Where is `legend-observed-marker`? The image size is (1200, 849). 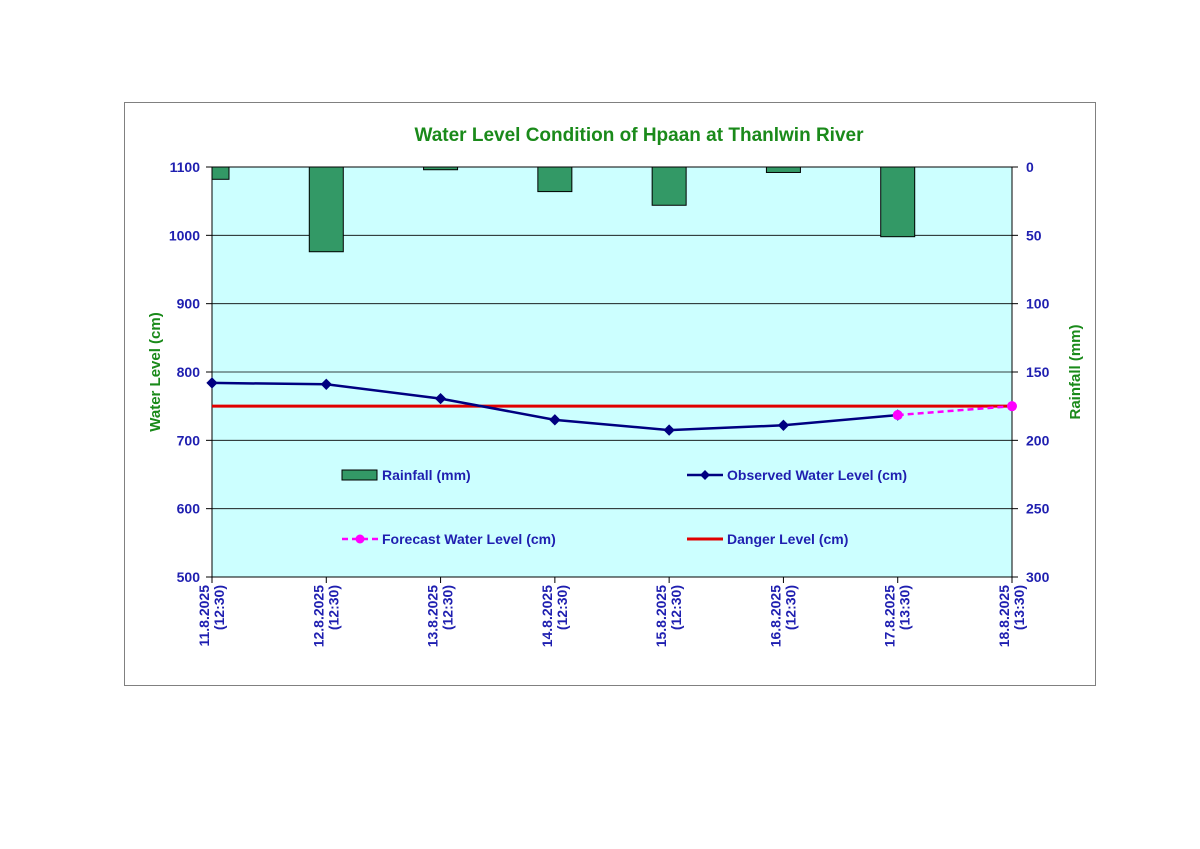
legend-observed-marker is located at coordinates (705, 475).